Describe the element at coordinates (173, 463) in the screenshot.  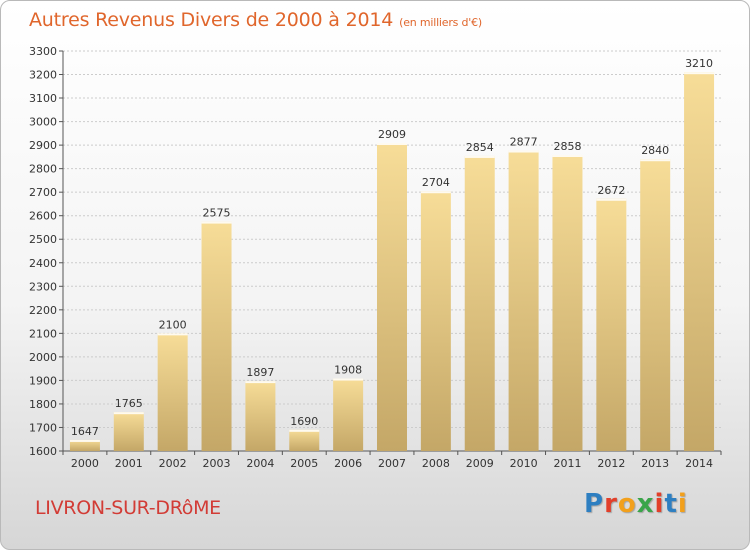
I see `x-tick-label: 2002` at that location.